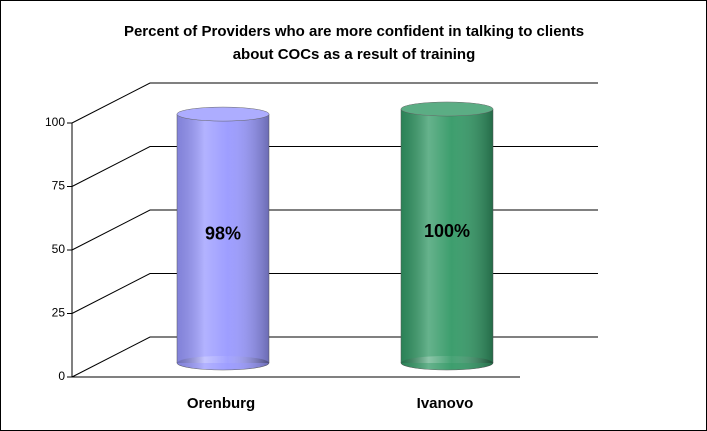 The image size is (707, 431). Describe the element at coordinates (59, 186) in the screenshot. I see `y-tick-label: 75` at that location.